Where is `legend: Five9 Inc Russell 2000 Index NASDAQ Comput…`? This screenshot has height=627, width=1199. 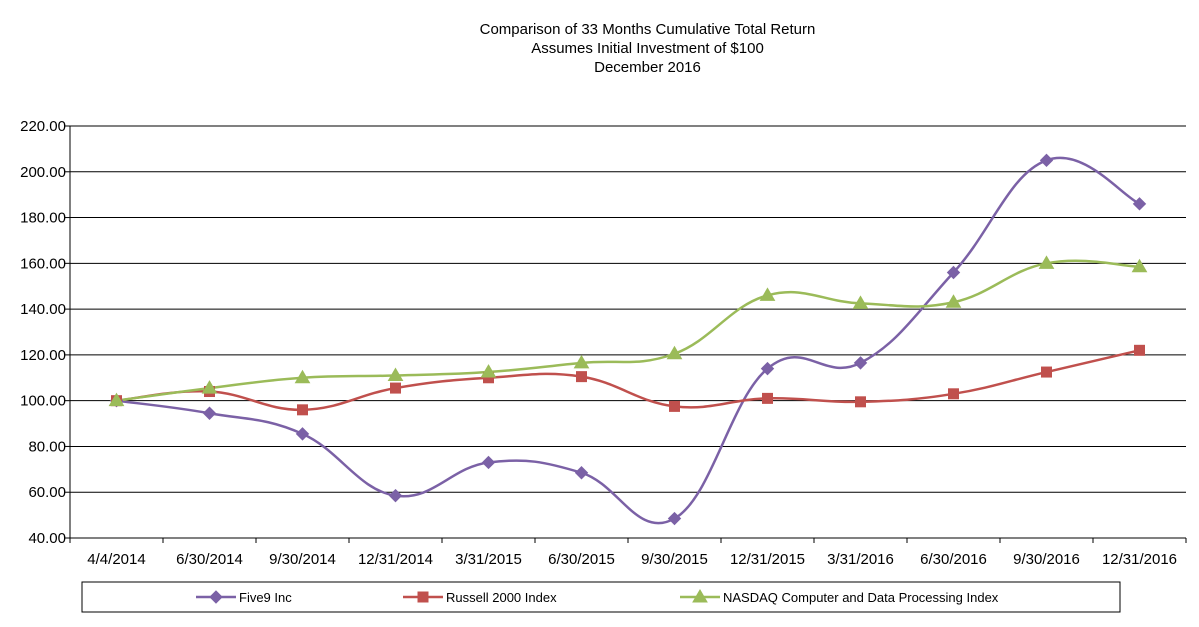
legend: Five9 Inc Russell 2000 Index NASDAQ Comput… is located at coordinates (601, 597).